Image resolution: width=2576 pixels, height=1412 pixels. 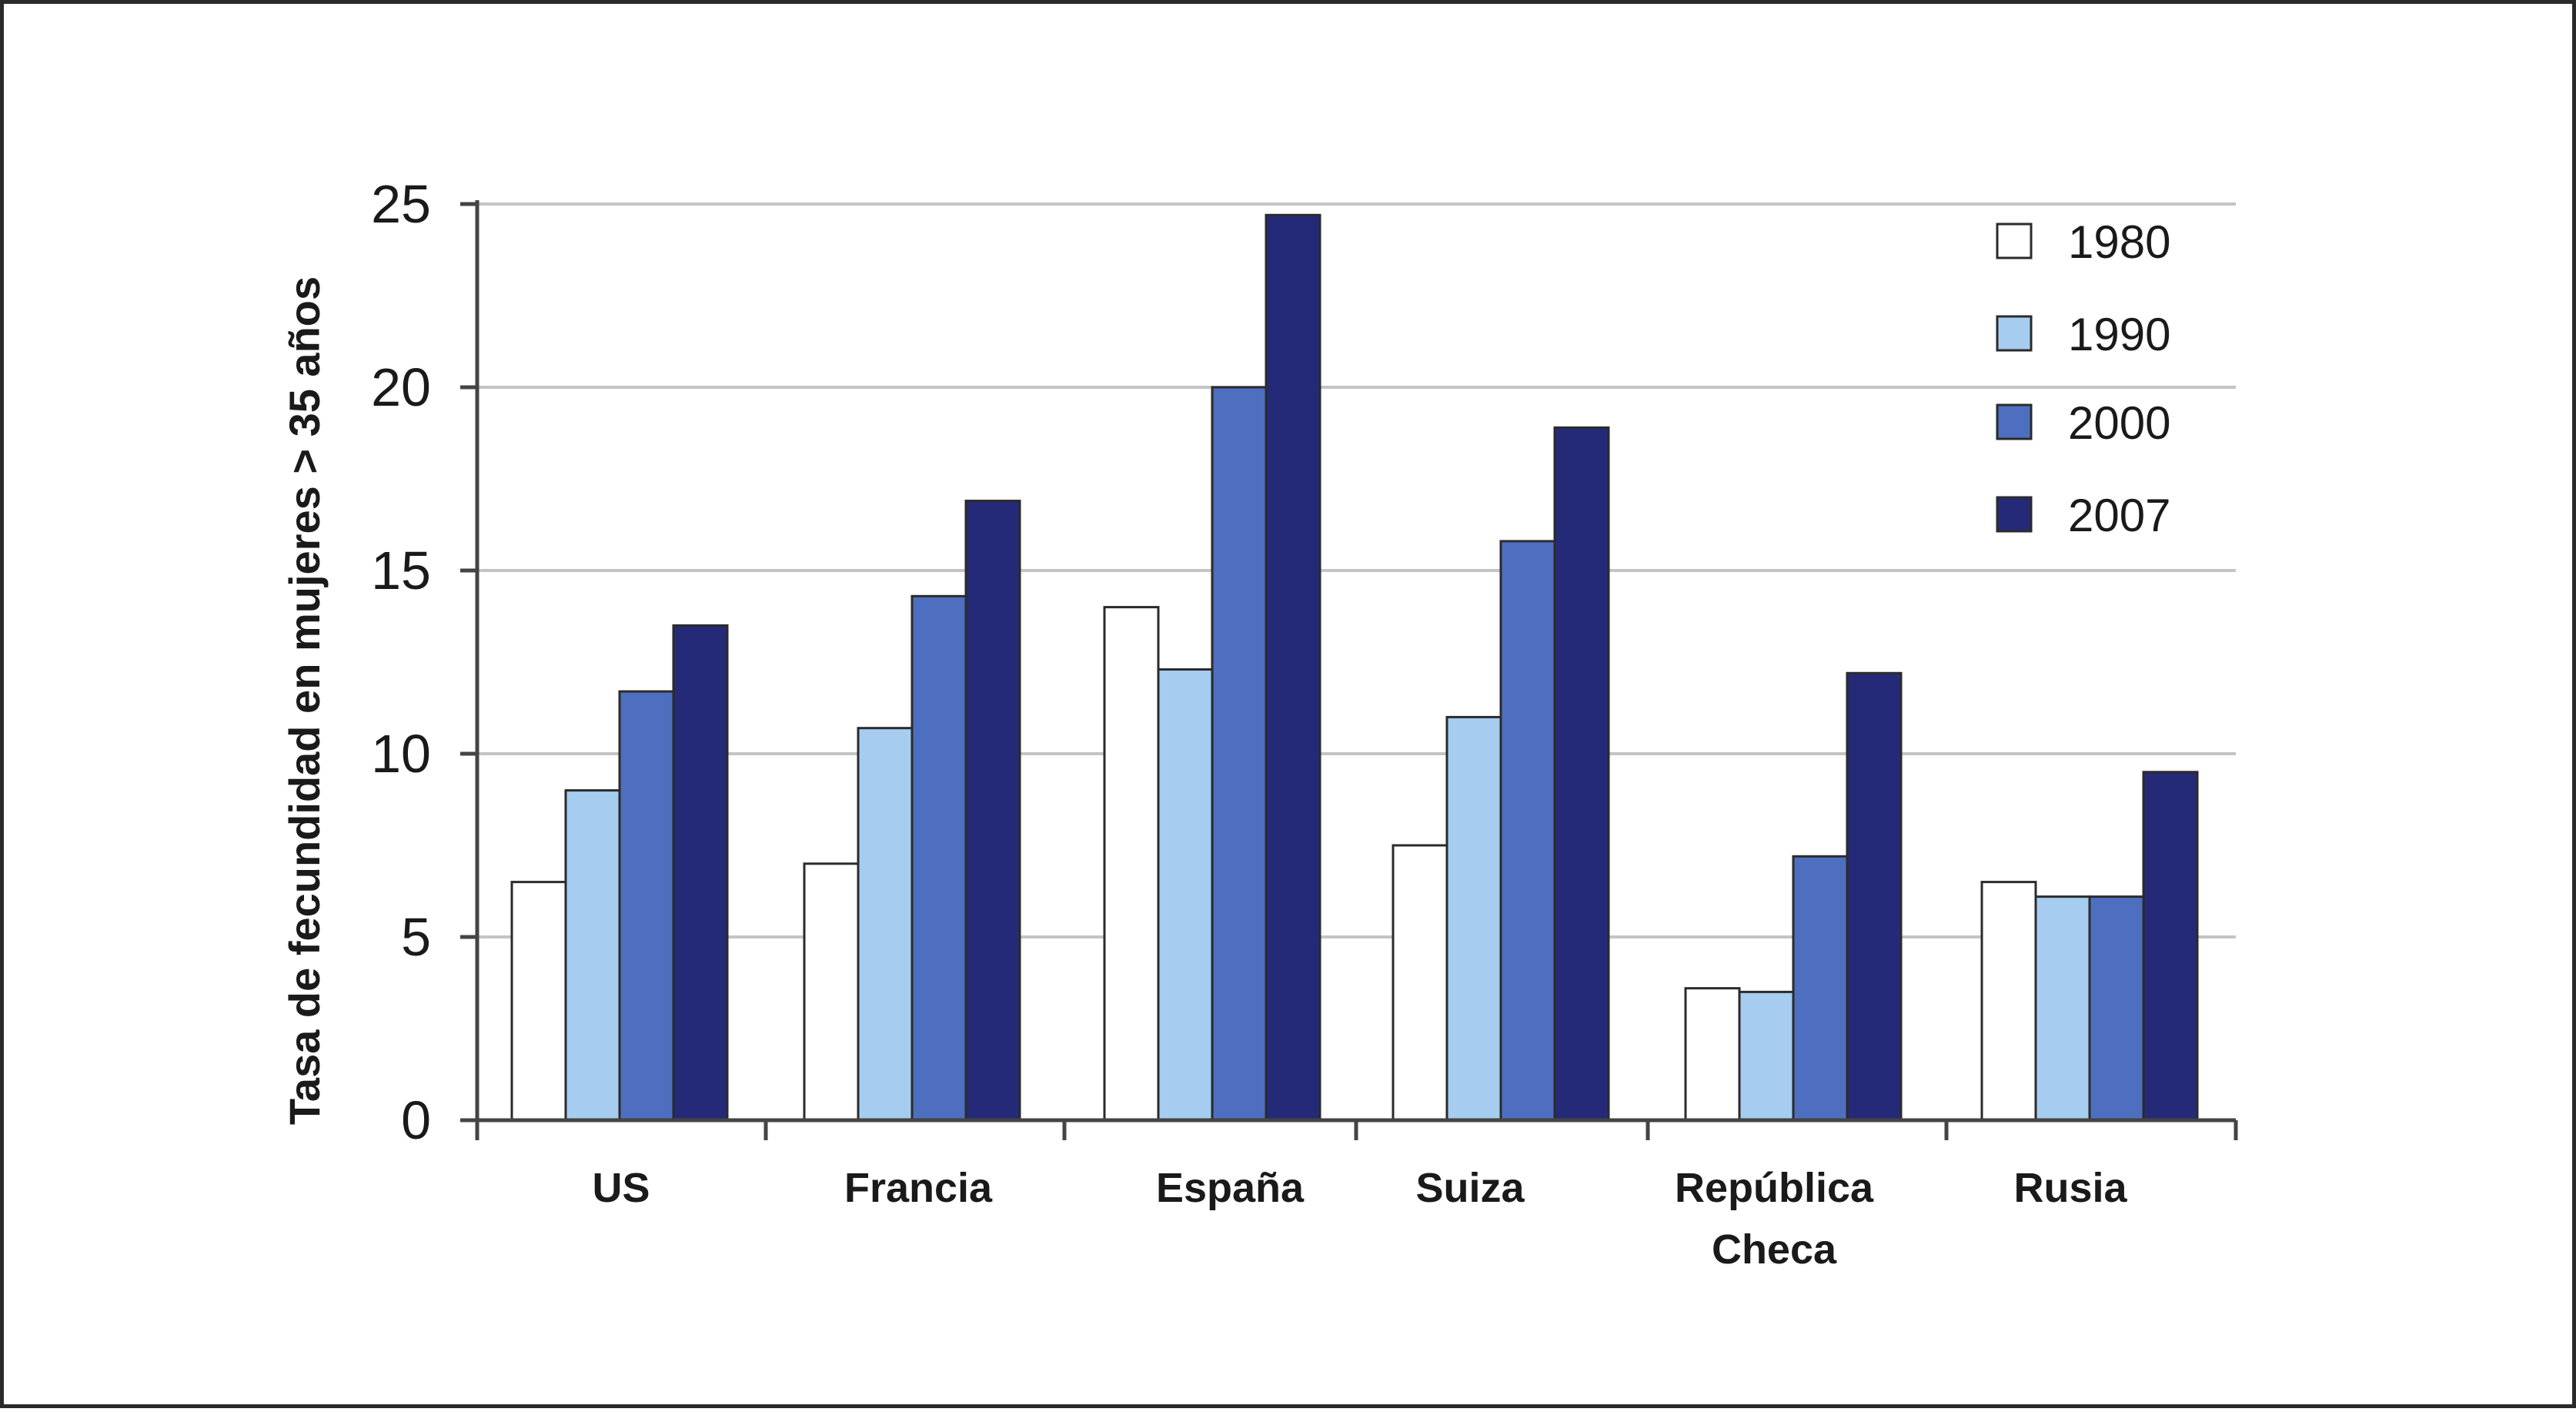 I want to click on legend-label: 1980, so click(x=2119, y=242).